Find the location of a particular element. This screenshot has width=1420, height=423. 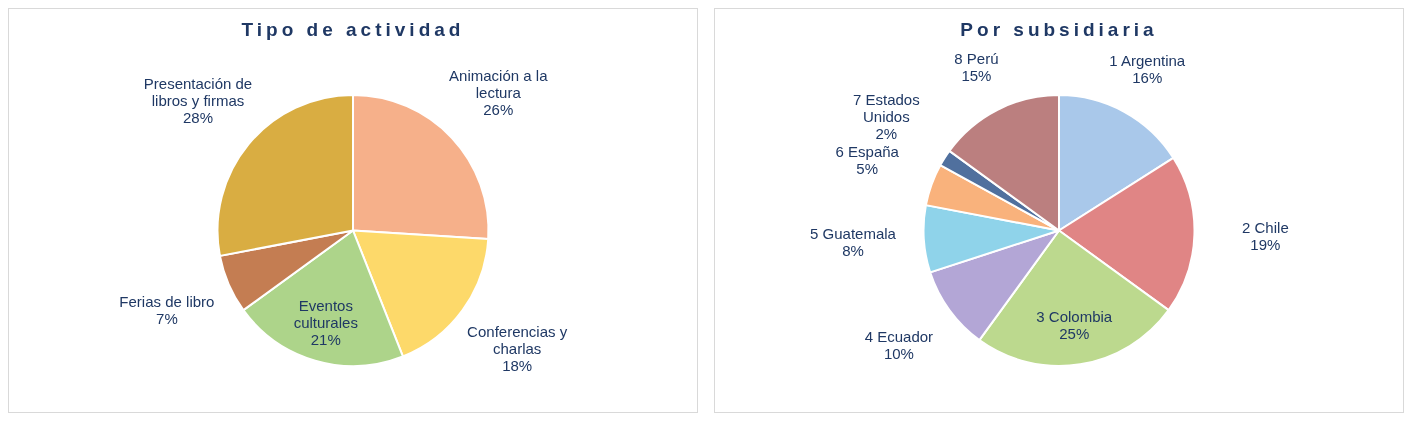

slice-label: 4 Ecuador is located at coordinates (899, 337).